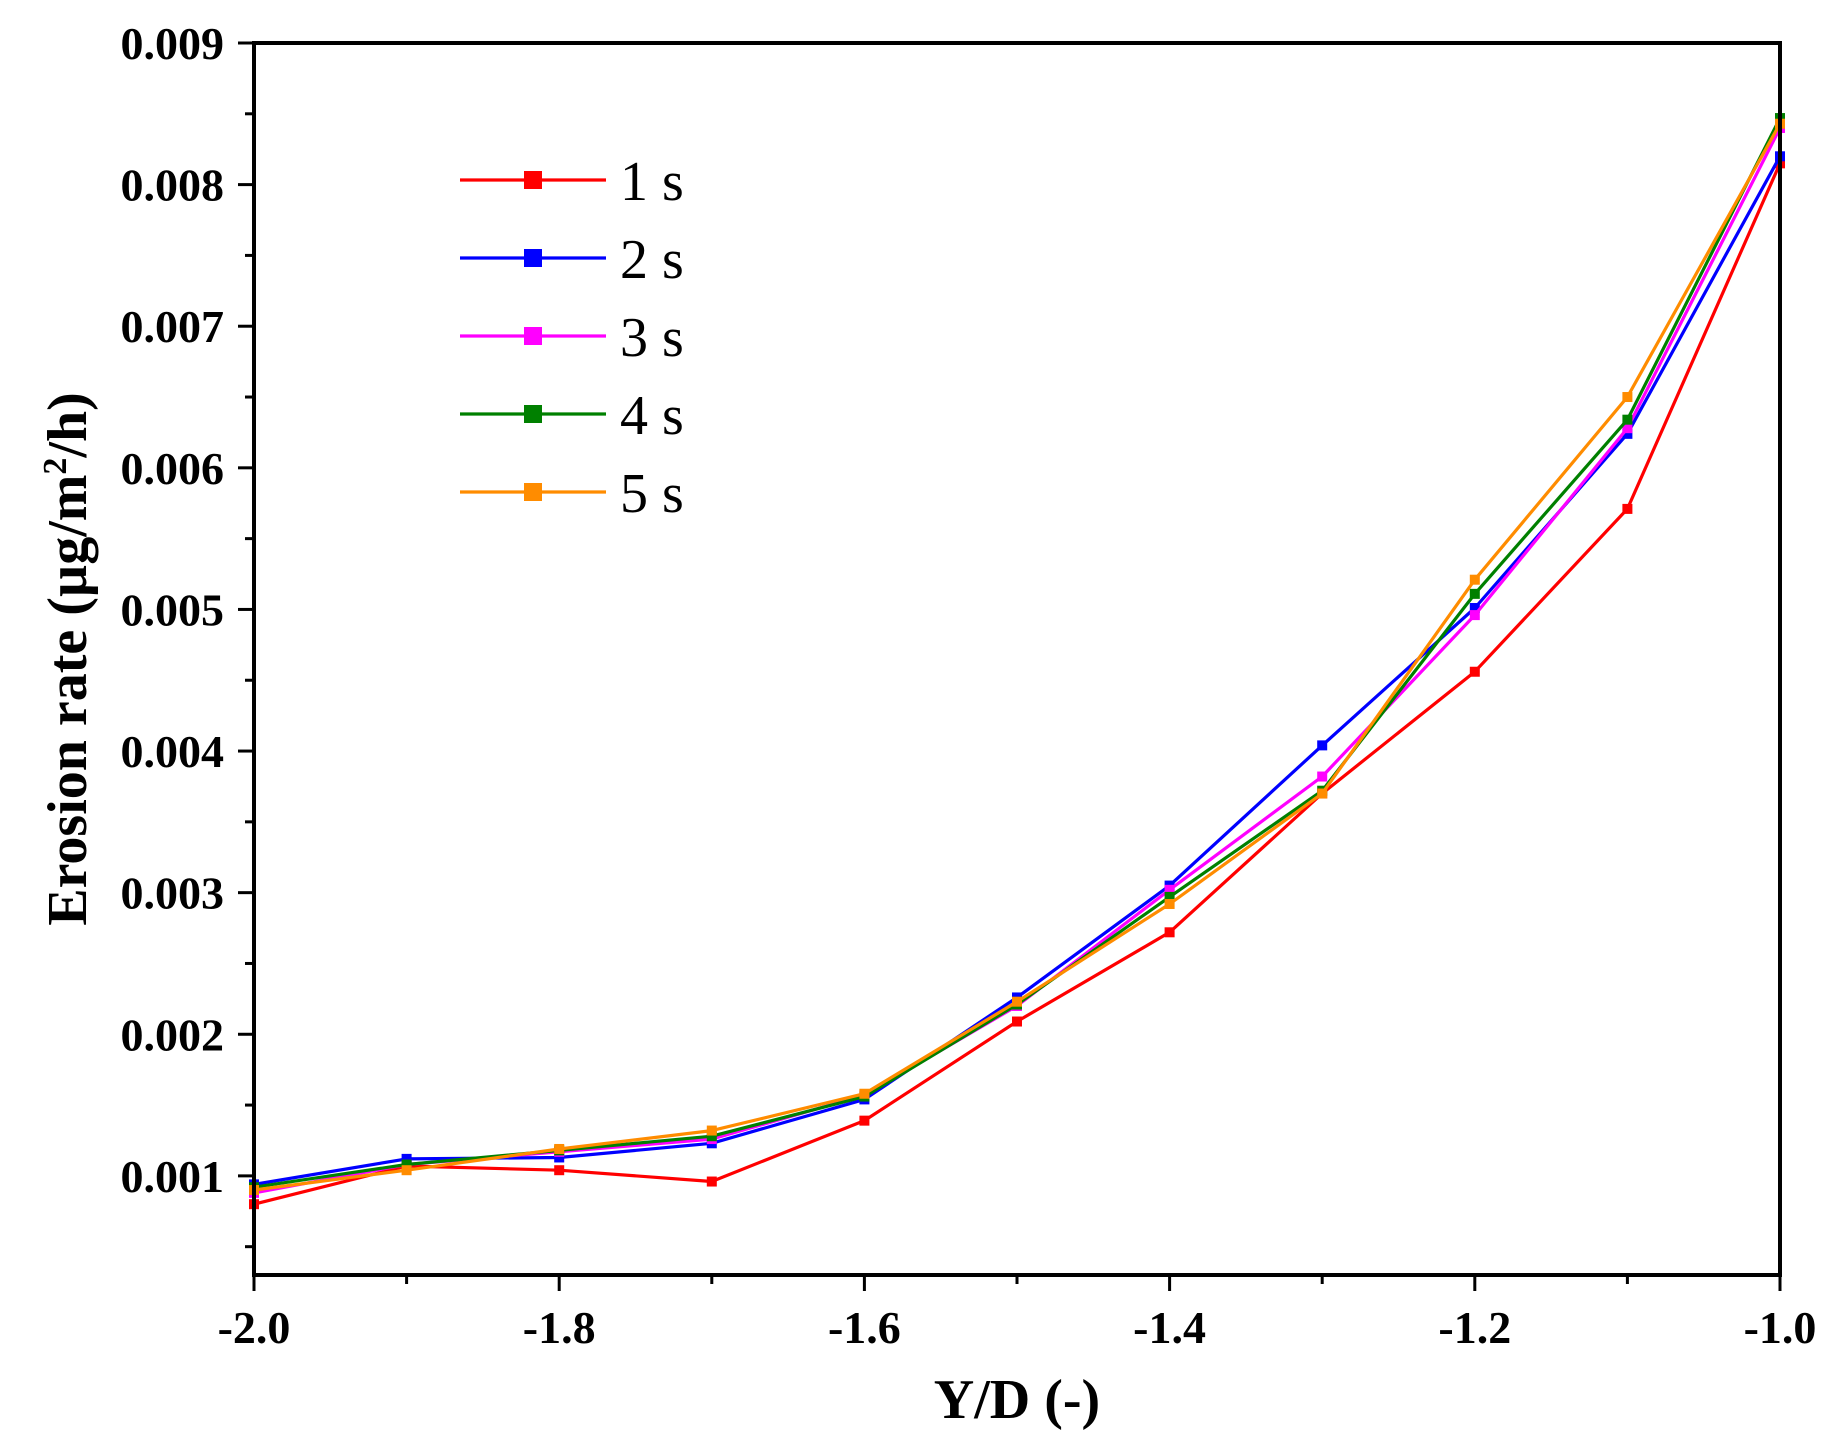 Image resolution: width=1829 pixels, height=1441 pixels. What do you see at coordinates (864, 1327) in the screenshot?
I see `x-tick-label: -1.6` at bounding box center [864, 1327].